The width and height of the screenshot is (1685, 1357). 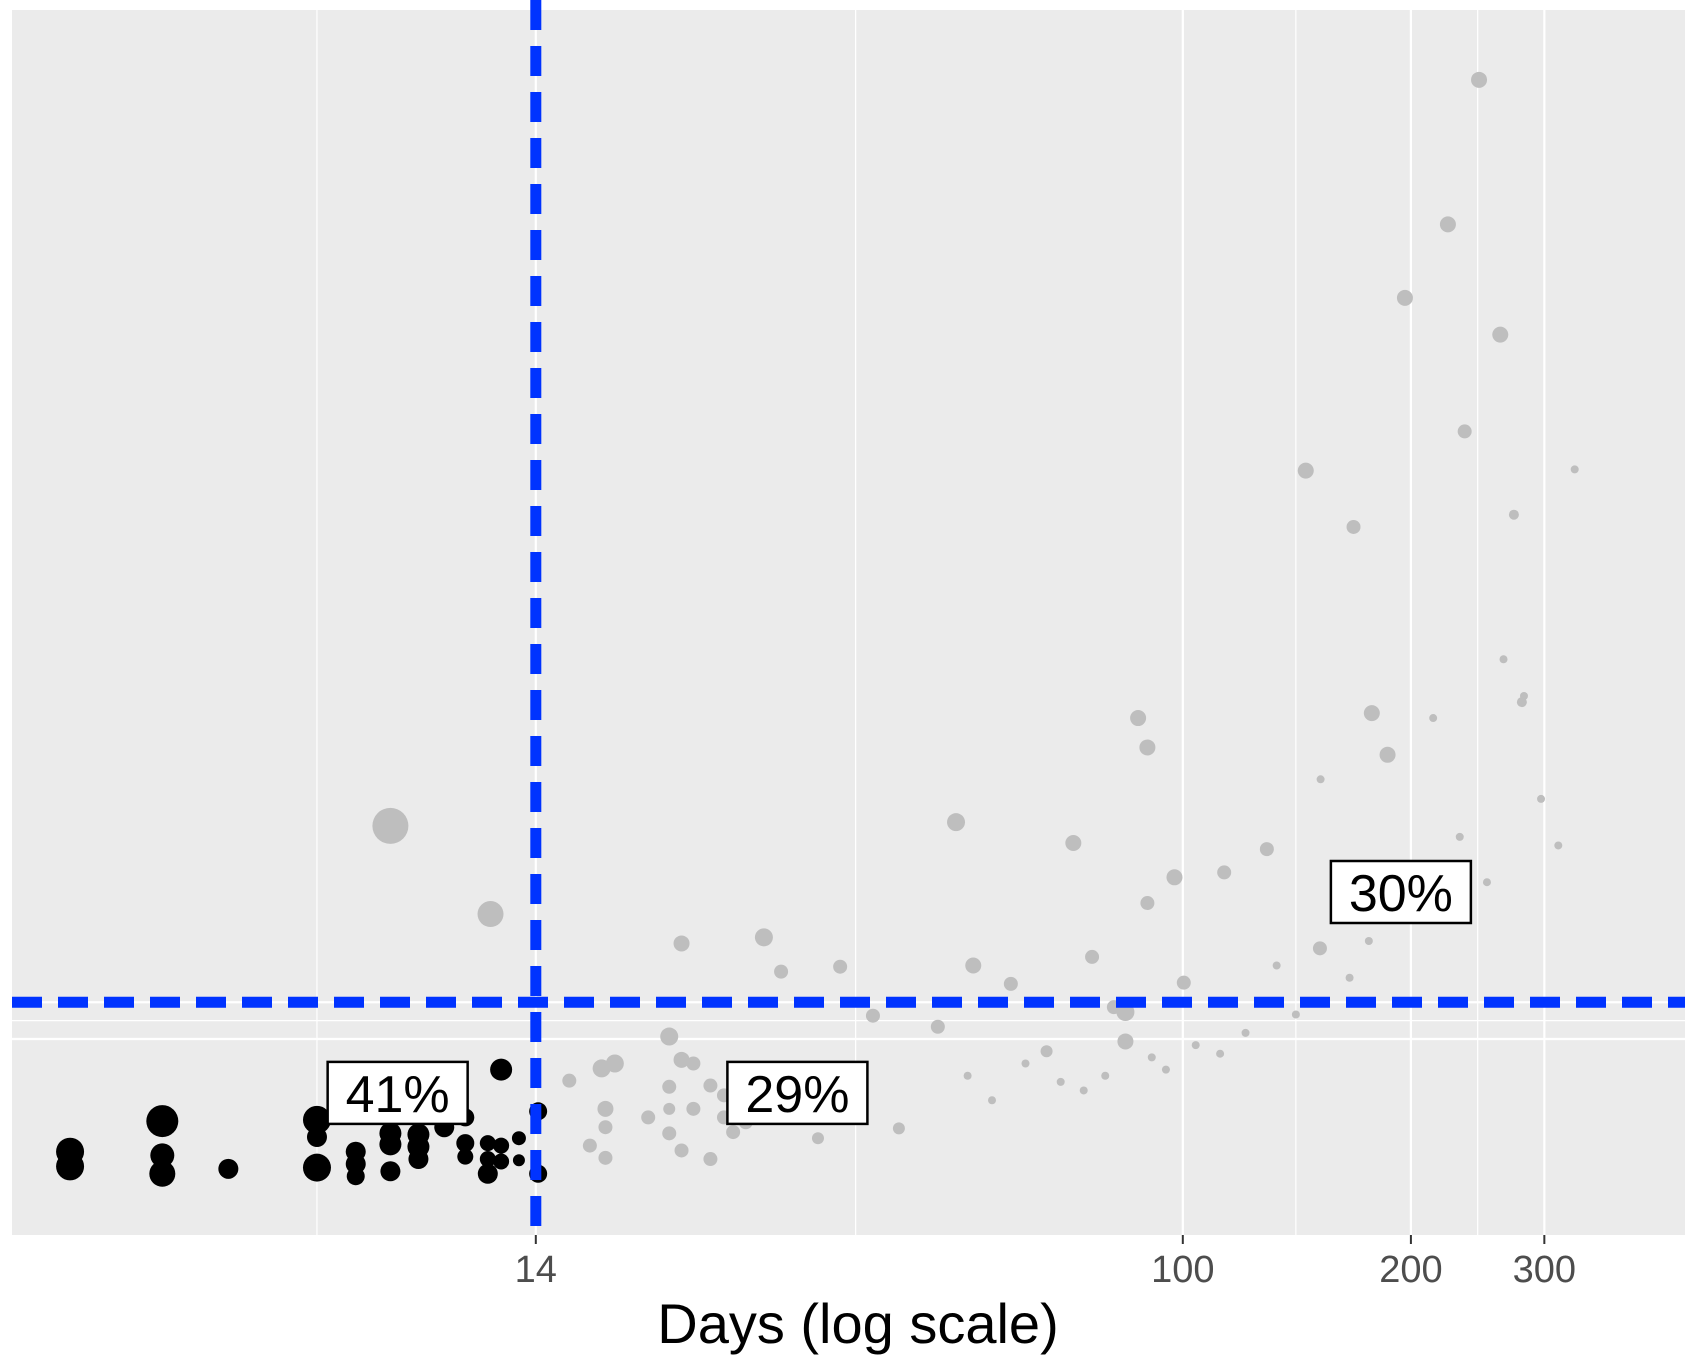 What do you see at coordinates (899, 992) in the screenshot?
I see `annotations: 41% 29% 30%` at bounding box center [899, 992].